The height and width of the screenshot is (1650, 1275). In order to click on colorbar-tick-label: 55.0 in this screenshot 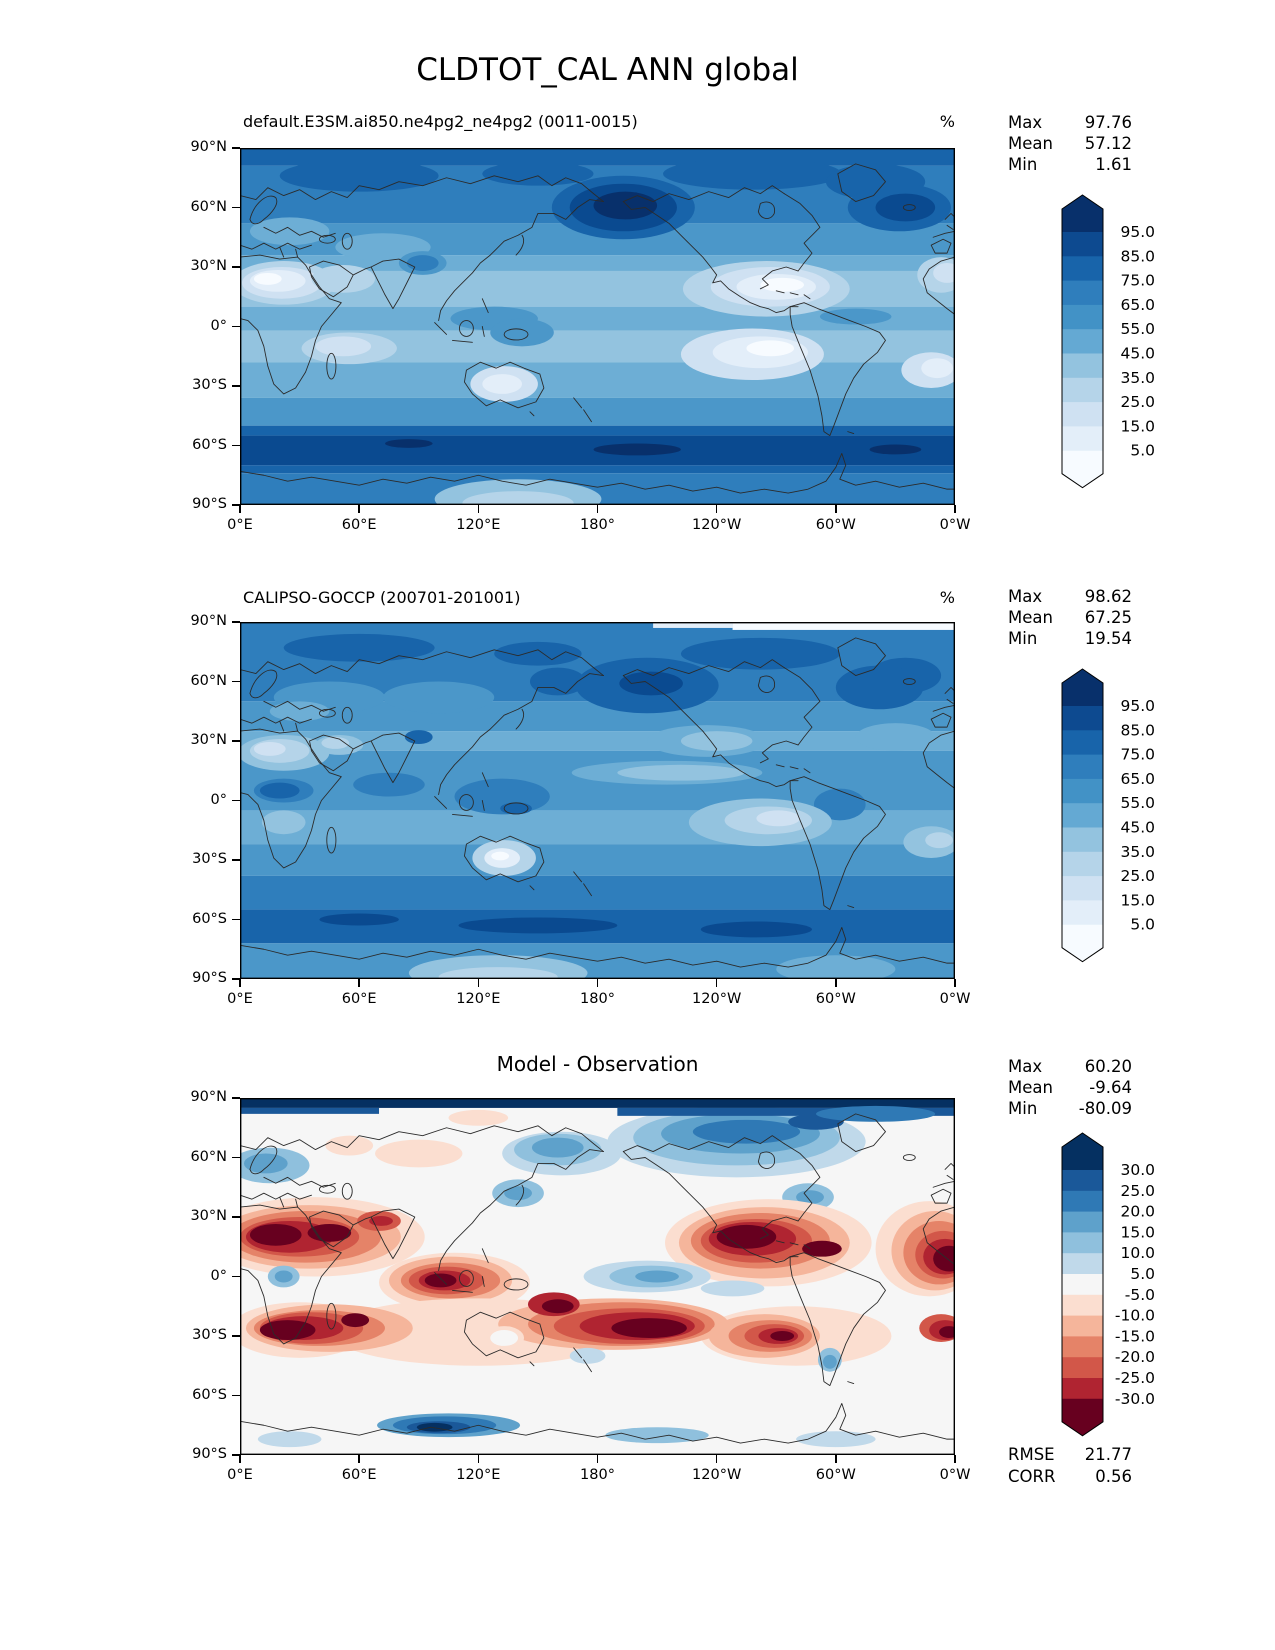, I will do `click(1137, 803)`.